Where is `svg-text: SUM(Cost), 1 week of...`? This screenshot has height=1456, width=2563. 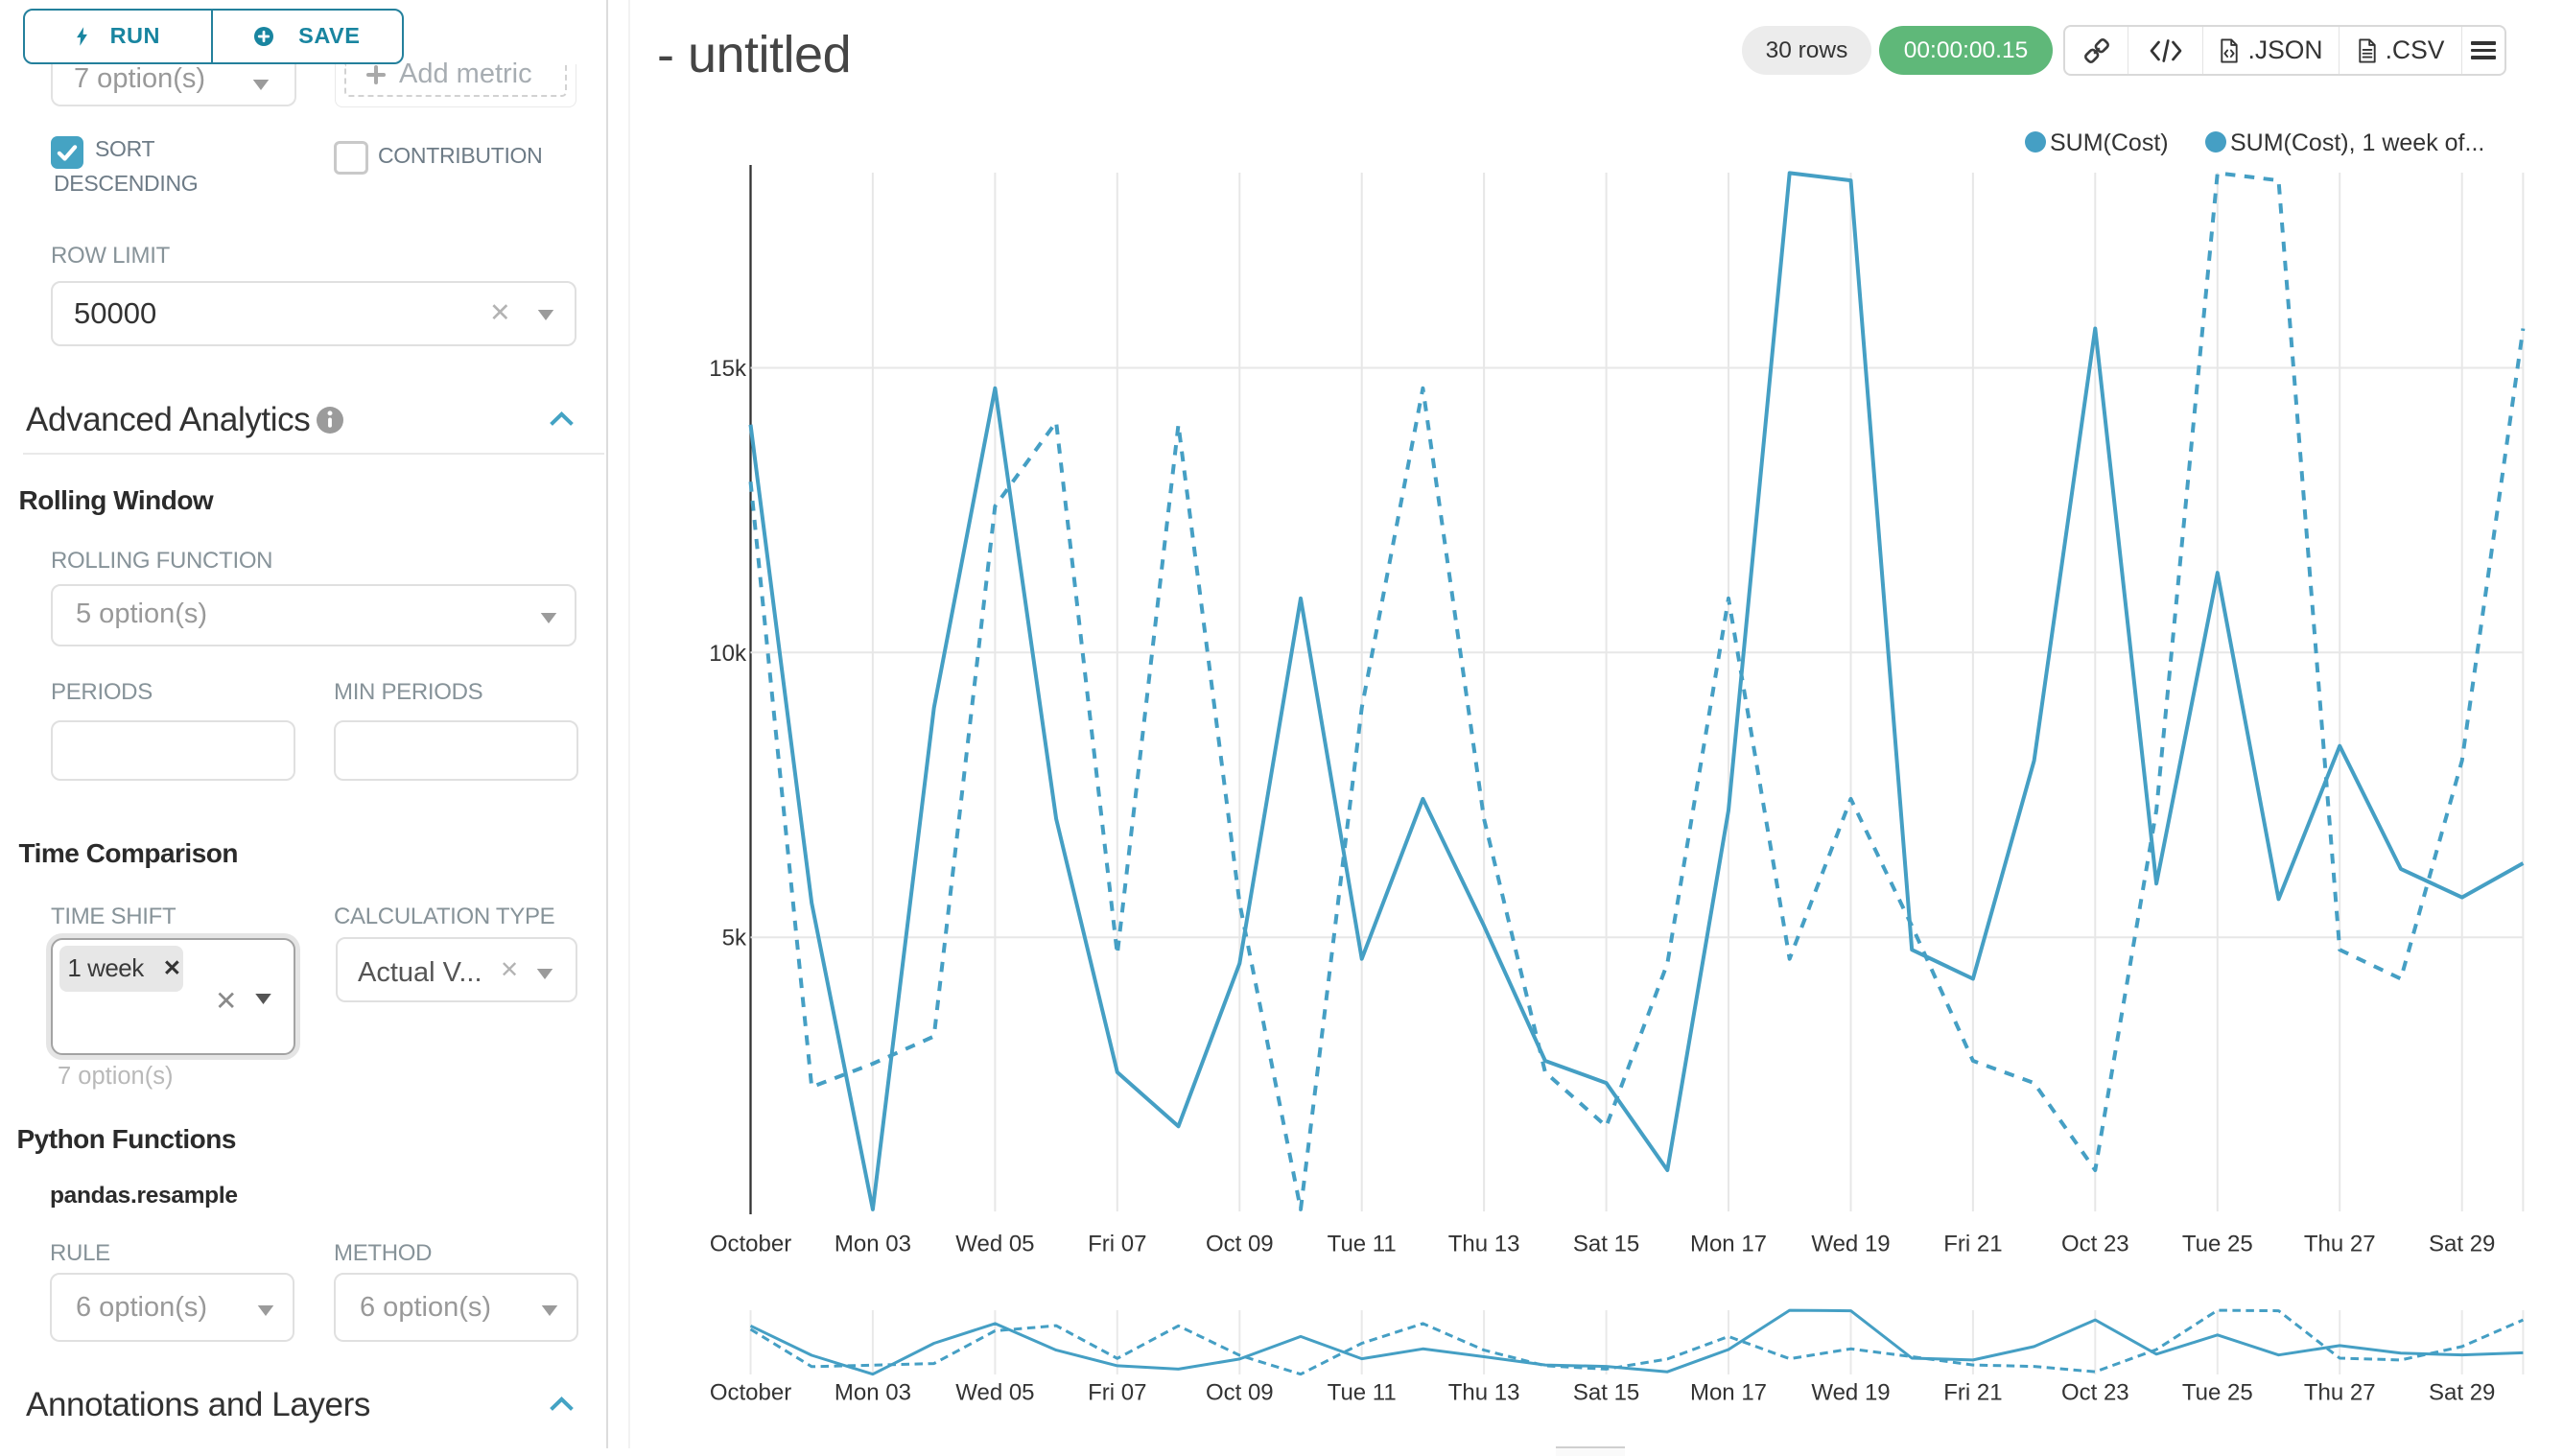 svg-text: SUM(Cost), 1 week of... is located at coordinates (2357, 142).